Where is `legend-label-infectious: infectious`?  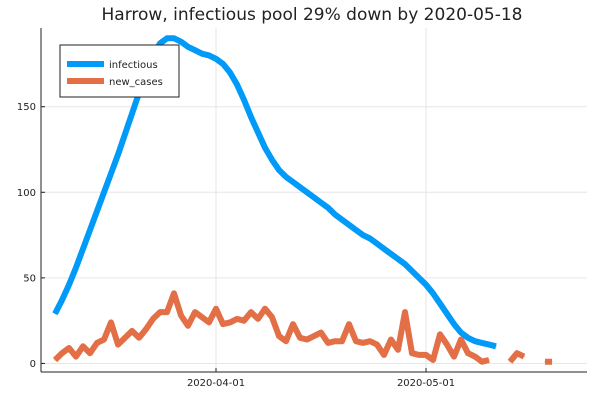 legend-label-infectious: infectious is located at coordinates (133, 65).